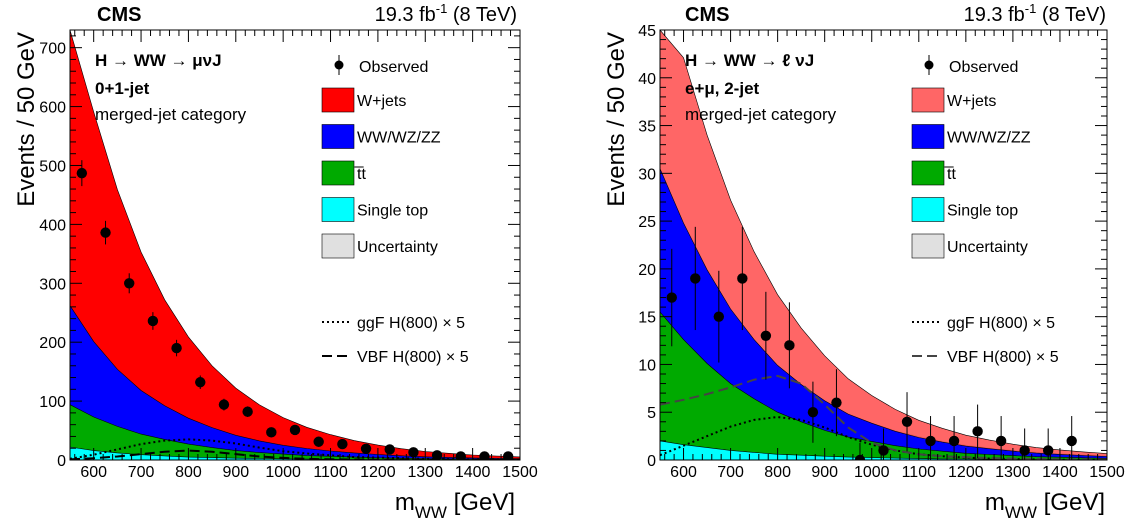  What do you see at coordinates (339, 65) in the screenshot?
I see `legend-observed-marker` at bounding box center [339, 65].